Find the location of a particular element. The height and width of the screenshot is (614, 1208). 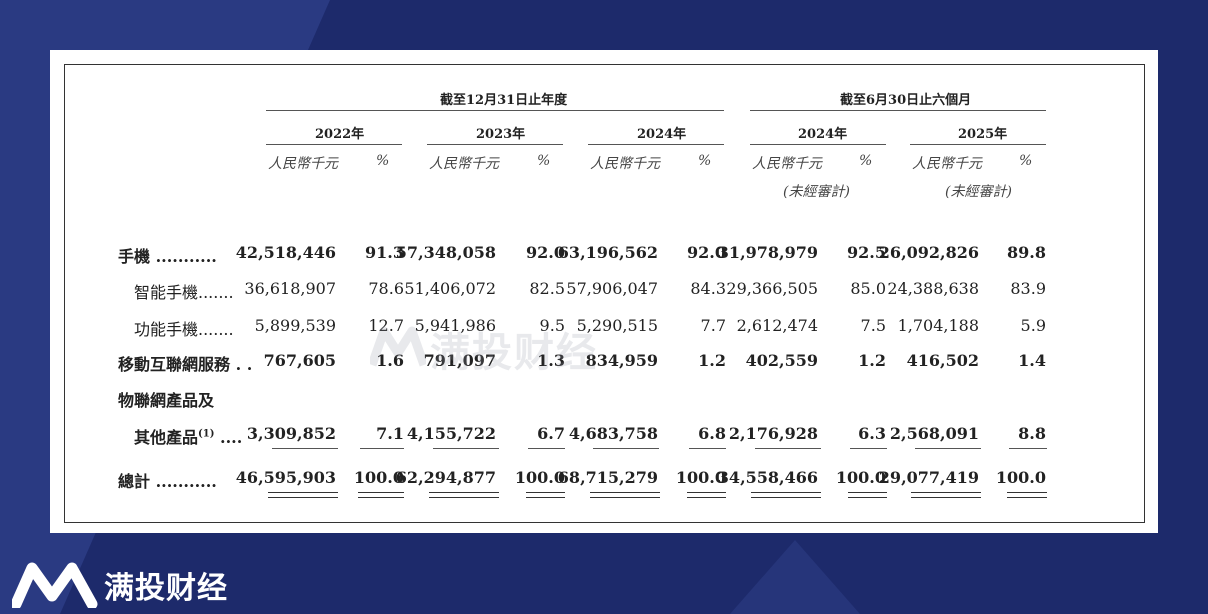

cell-value: 402,559 is located at coordinates (781, 360).